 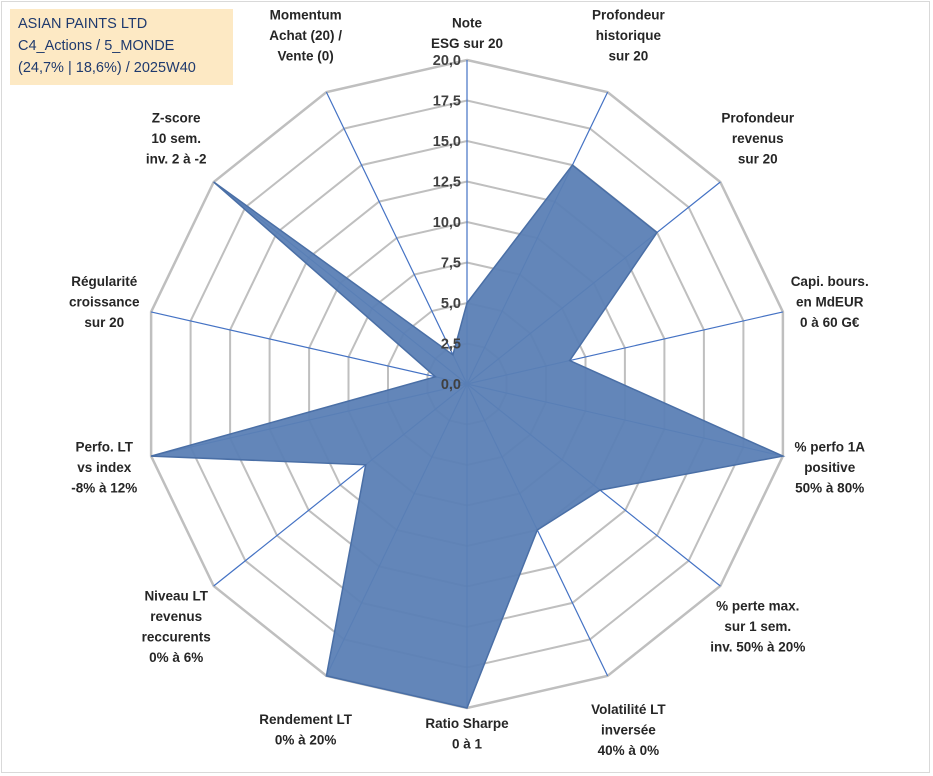 What do you see at coordinates (829, 467) in the screenshot?
I see `axis-label: % perfo 1A positive 50% à 80%` at bounding box center [829, 467].